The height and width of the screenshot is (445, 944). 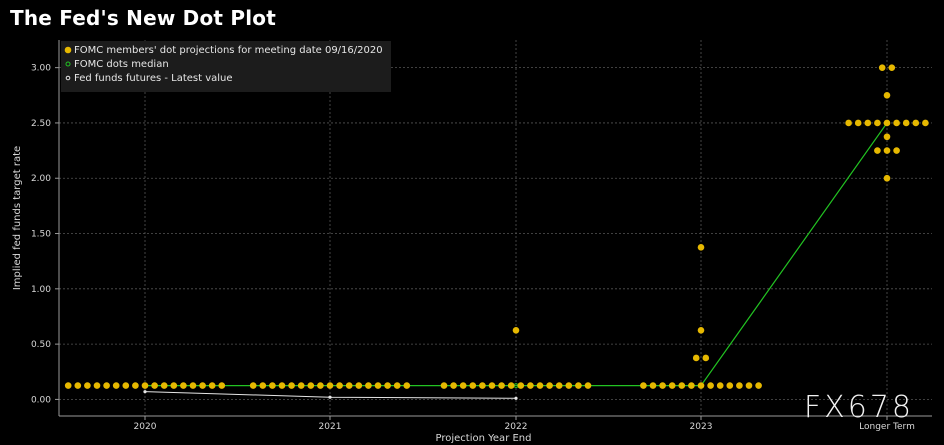 I want to click on legend-futures-marker, so click(x=68, y=78).